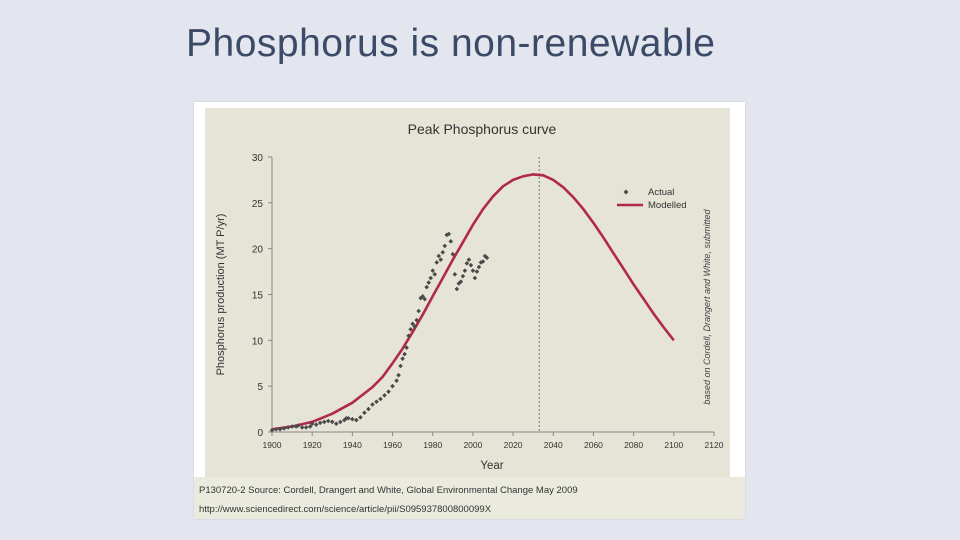 The image size is (960, 540). Describe the element at coordinates (593, 445) in the screenshot. I see `x-tick-label: 2060` at that location.